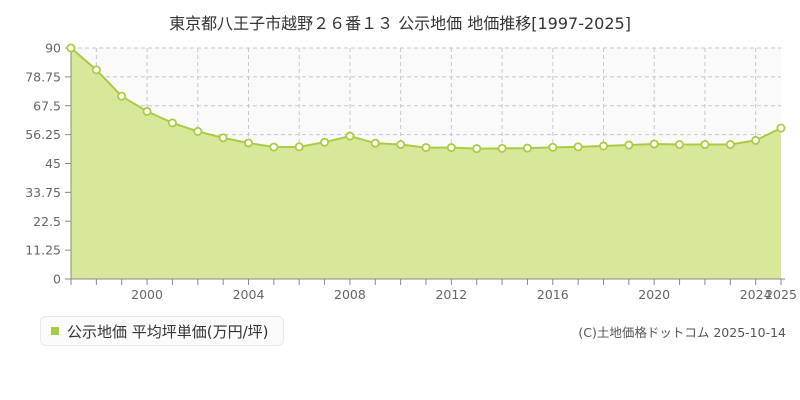 This screenshot has width=800, height=400. I want to click on svg-text: 11.25, so click(43, 250).